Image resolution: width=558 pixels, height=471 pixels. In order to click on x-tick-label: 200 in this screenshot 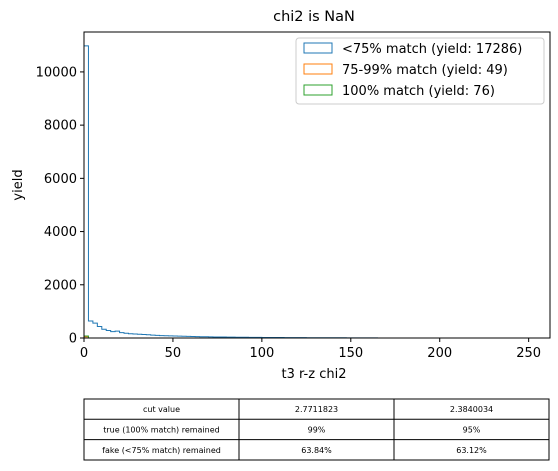, I will do `click(439, 353)`.